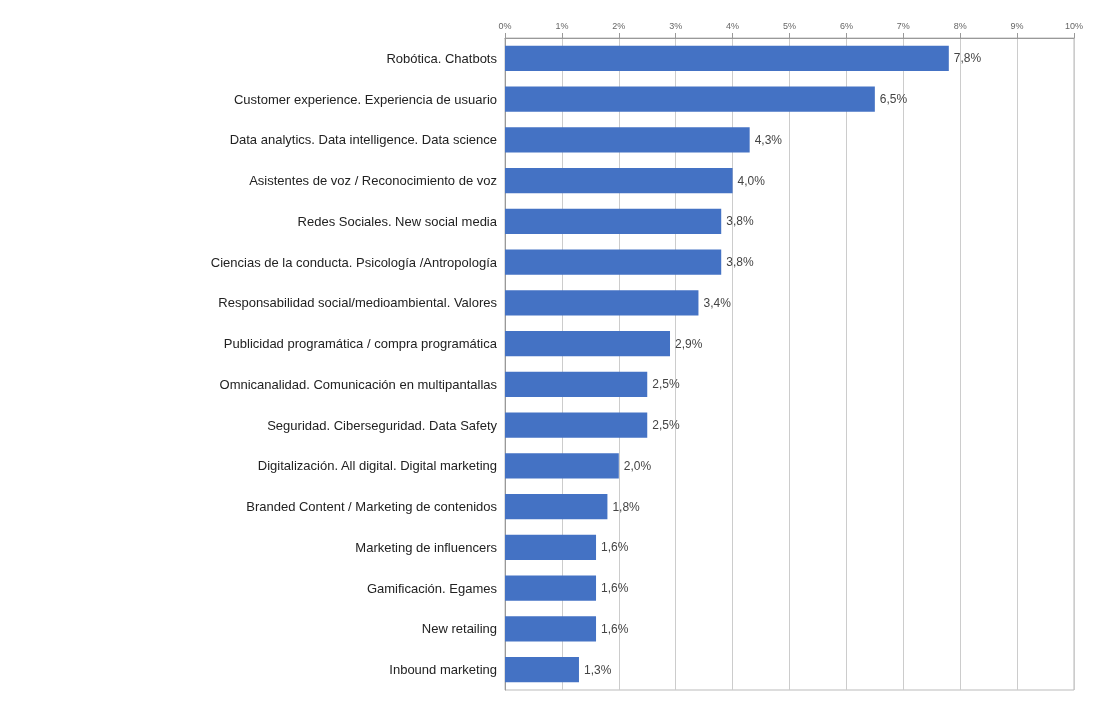 This screenshot has width=1094, height=708. I want to click on y-tick-label: Branded Content / Marketing de contenidos, so click(372, 507).